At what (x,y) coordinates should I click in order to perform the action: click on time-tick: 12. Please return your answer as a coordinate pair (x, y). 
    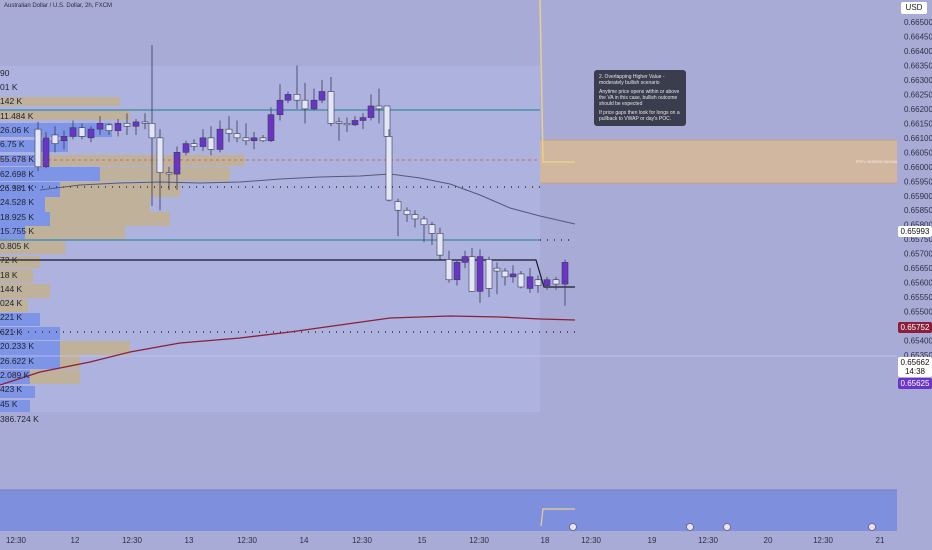
    Looking at the image, I should click on (75, 540).